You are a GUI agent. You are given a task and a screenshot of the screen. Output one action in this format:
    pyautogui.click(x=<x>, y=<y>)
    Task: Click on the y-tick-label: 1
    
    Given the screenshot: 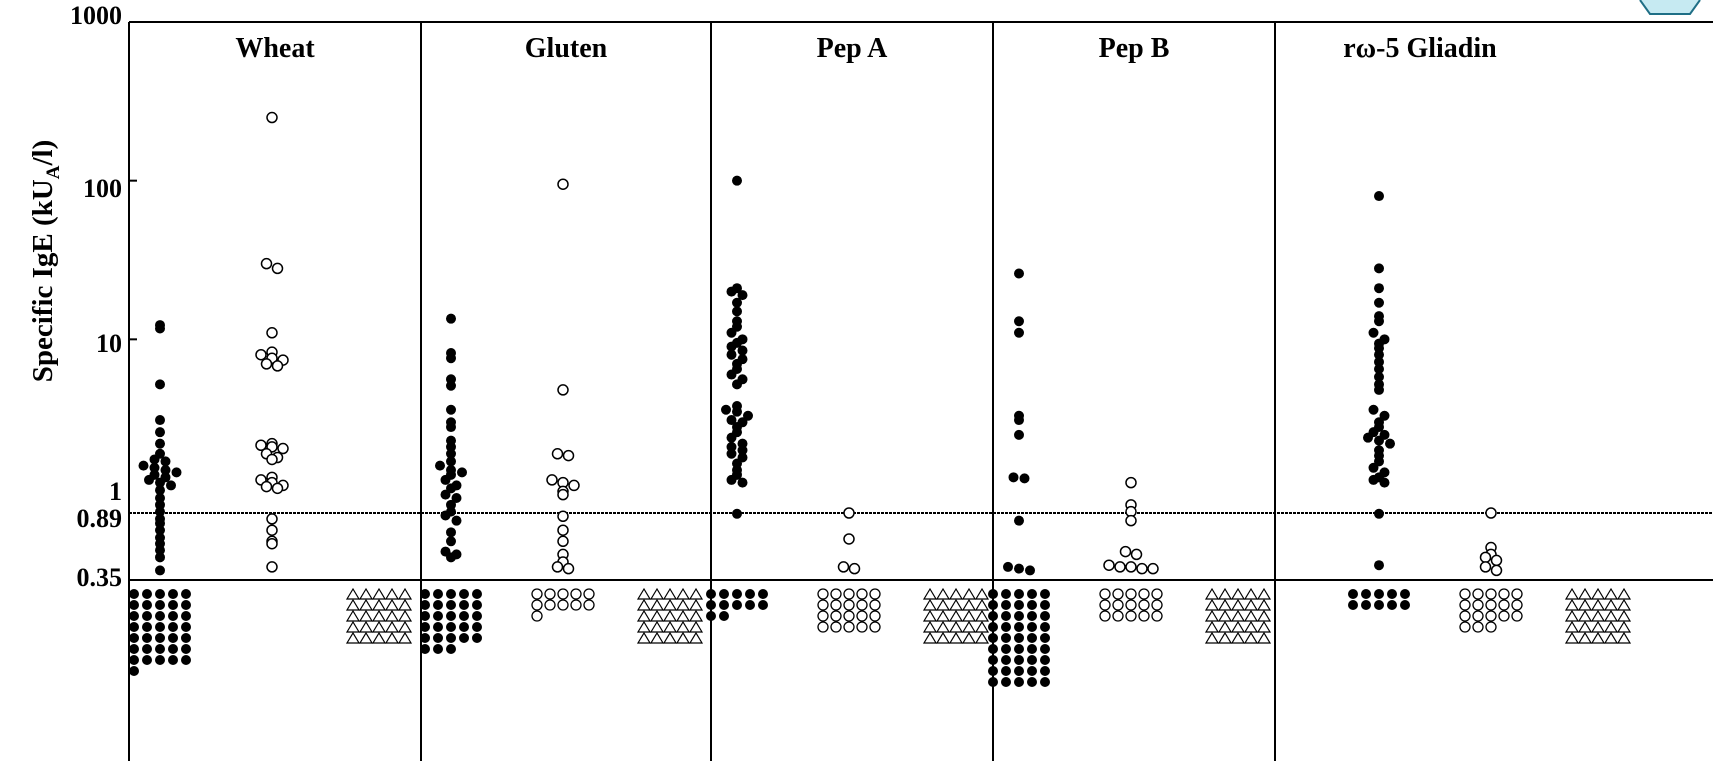 What is the action you would take?
    pyautogui.click(x=115, y=491)
    